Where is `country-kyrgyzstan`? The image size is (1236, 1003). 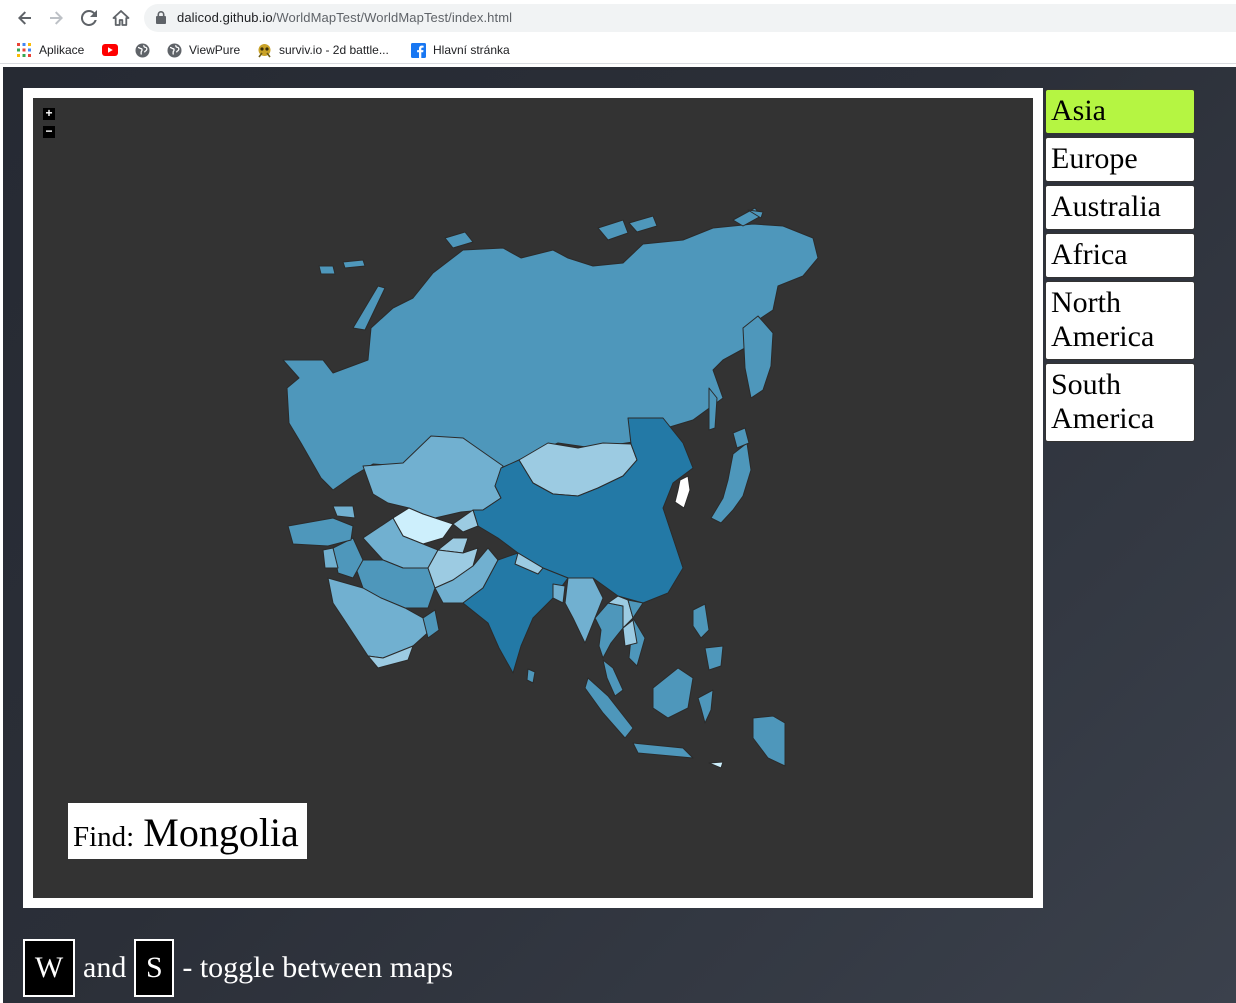 country-kyrgyzstan is located at coordinates (465, 521).